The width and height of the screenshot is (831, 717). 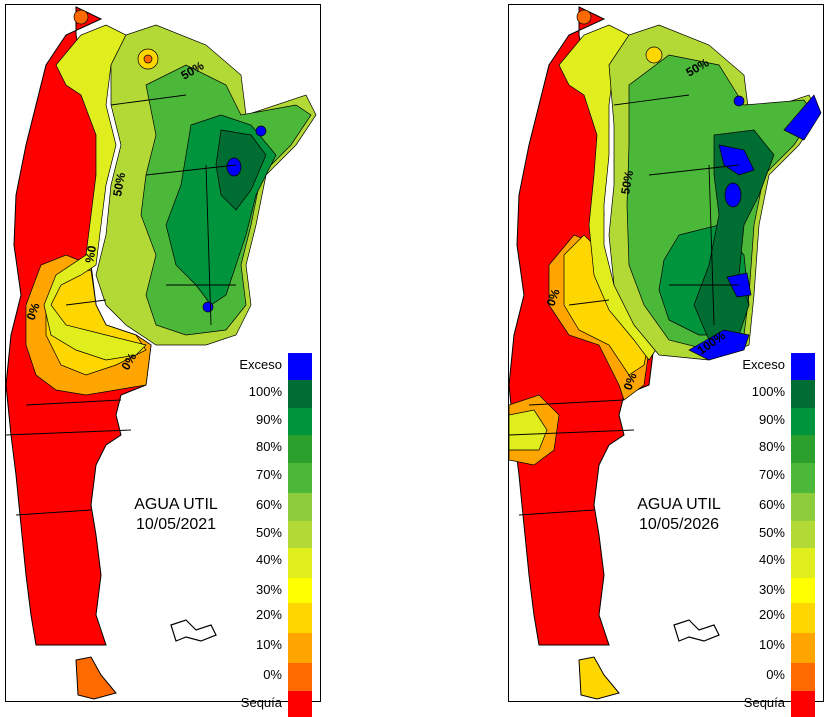 I want to click on region-light-yellow, so click(x=95, y=192).